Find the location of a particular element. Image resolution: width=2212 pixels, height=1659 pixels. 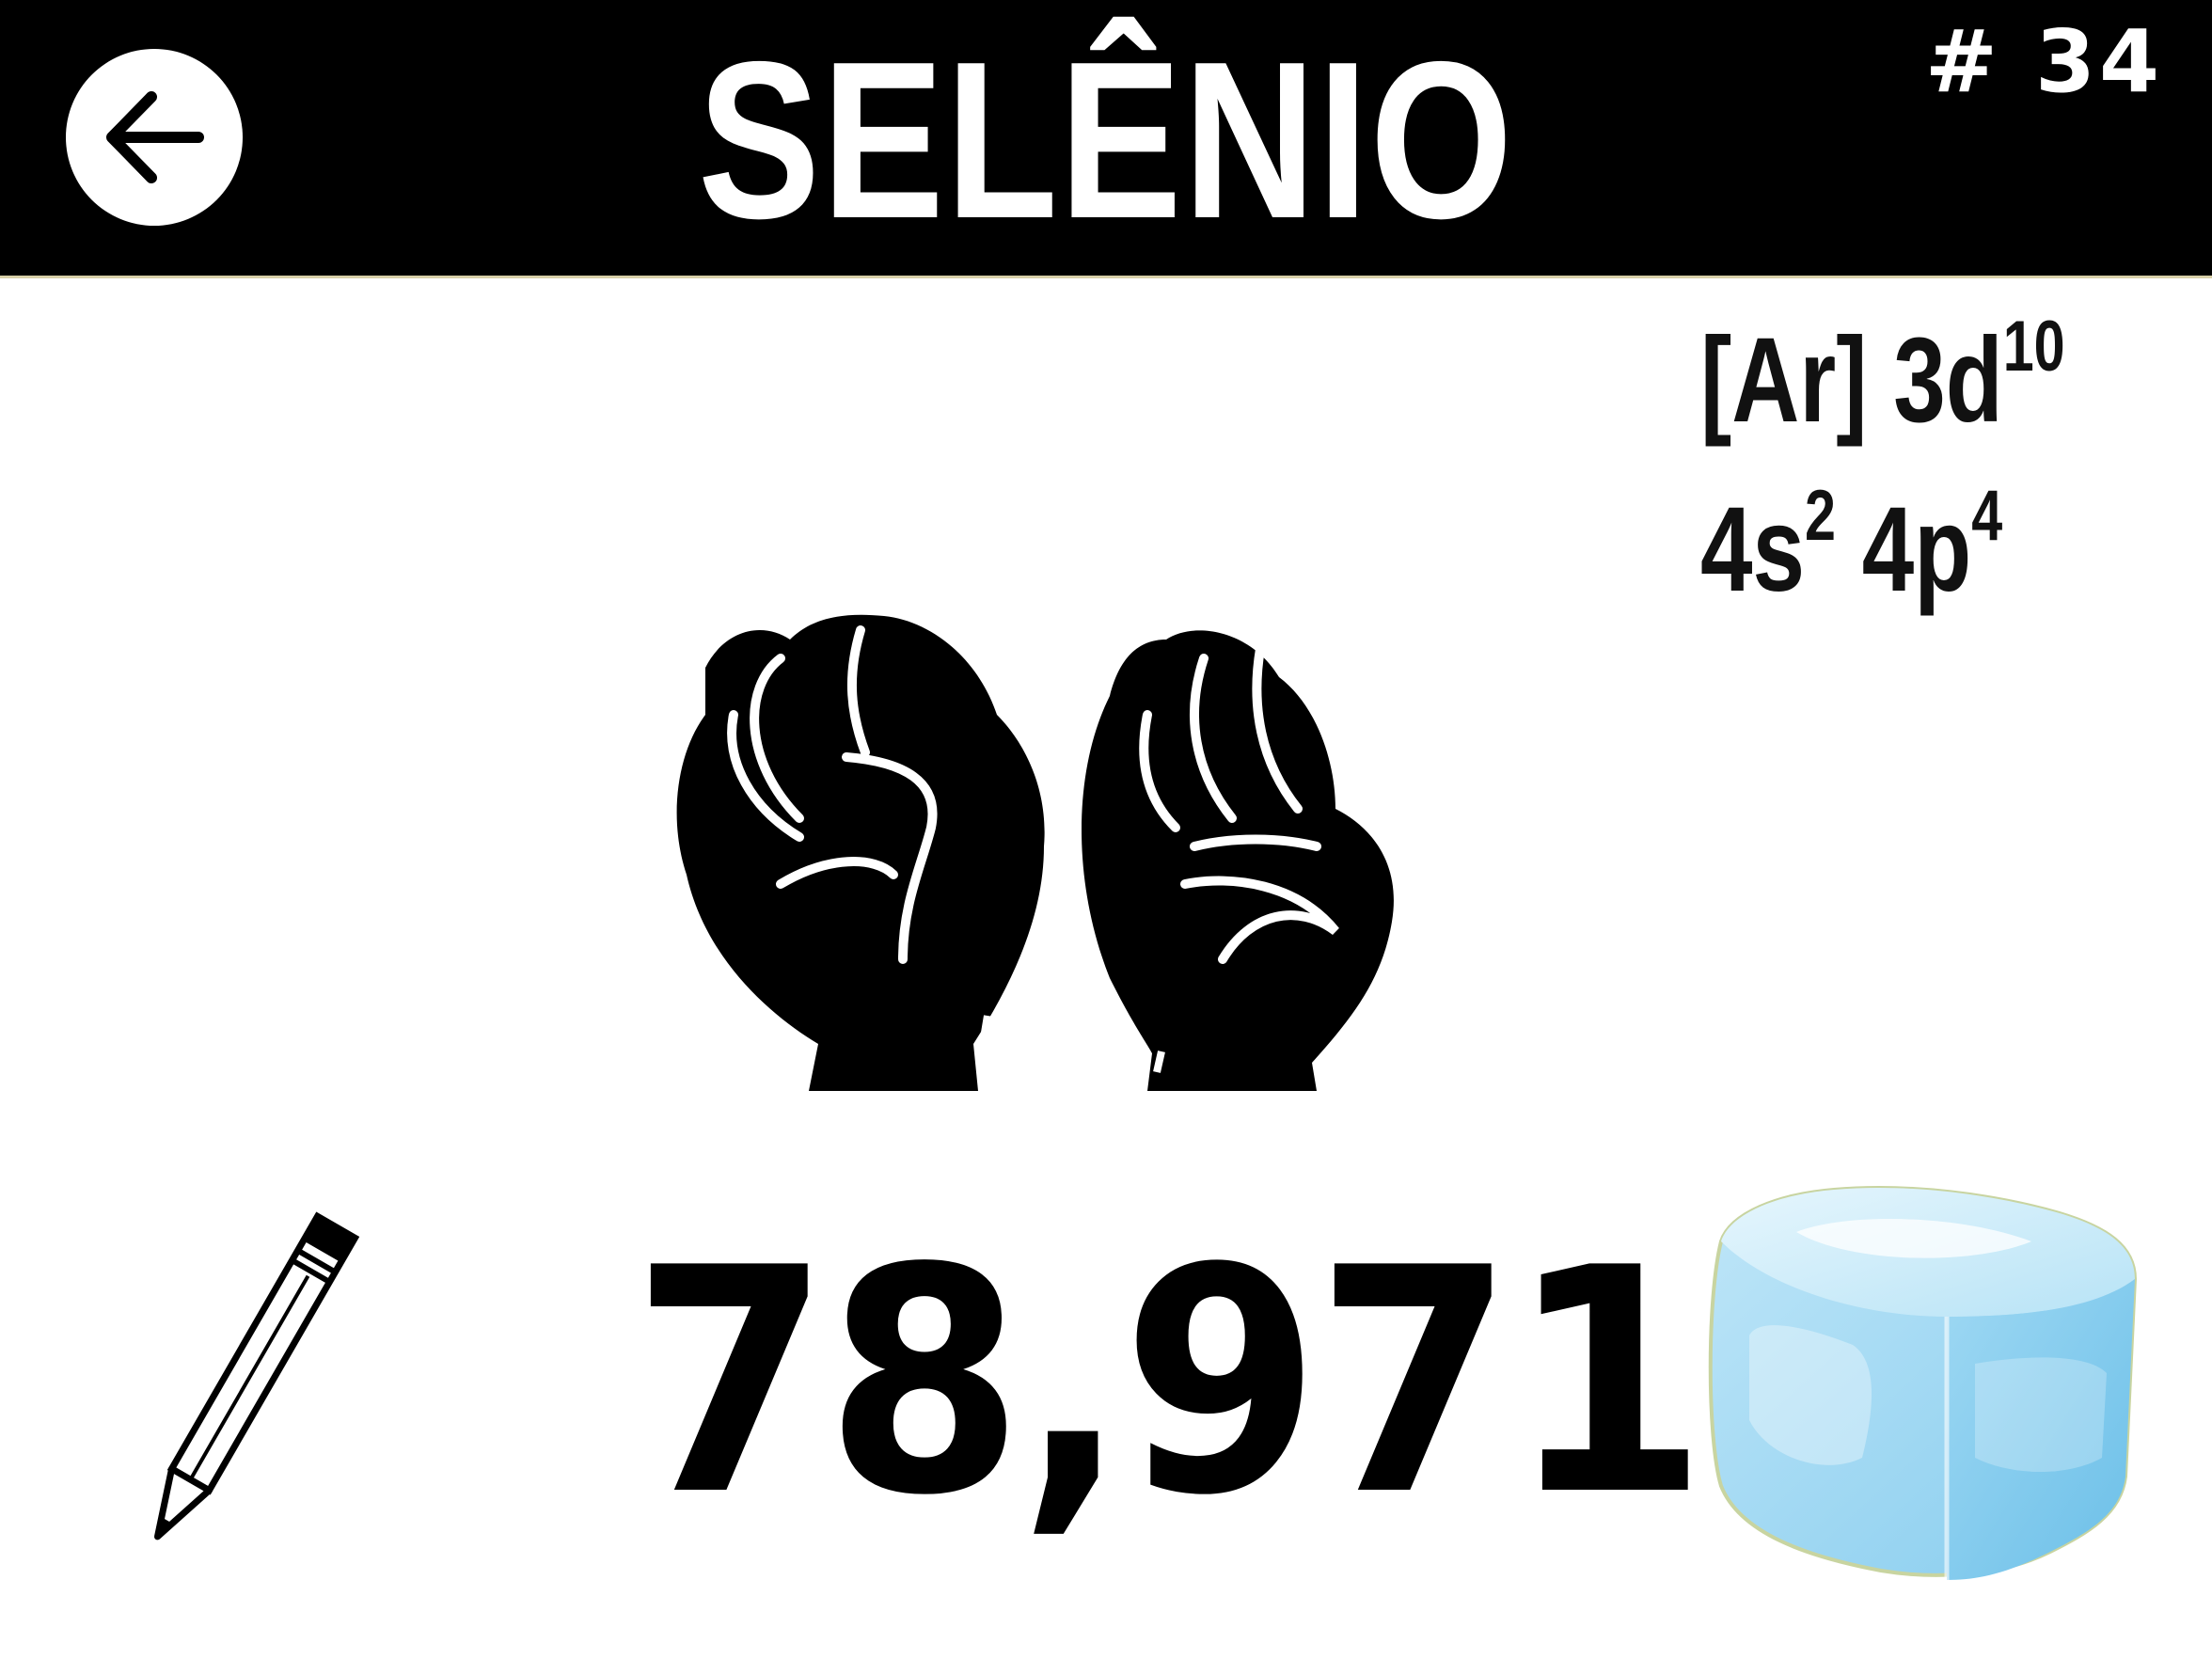

ice-cube-icon is located at coordinates (1923, 1382).